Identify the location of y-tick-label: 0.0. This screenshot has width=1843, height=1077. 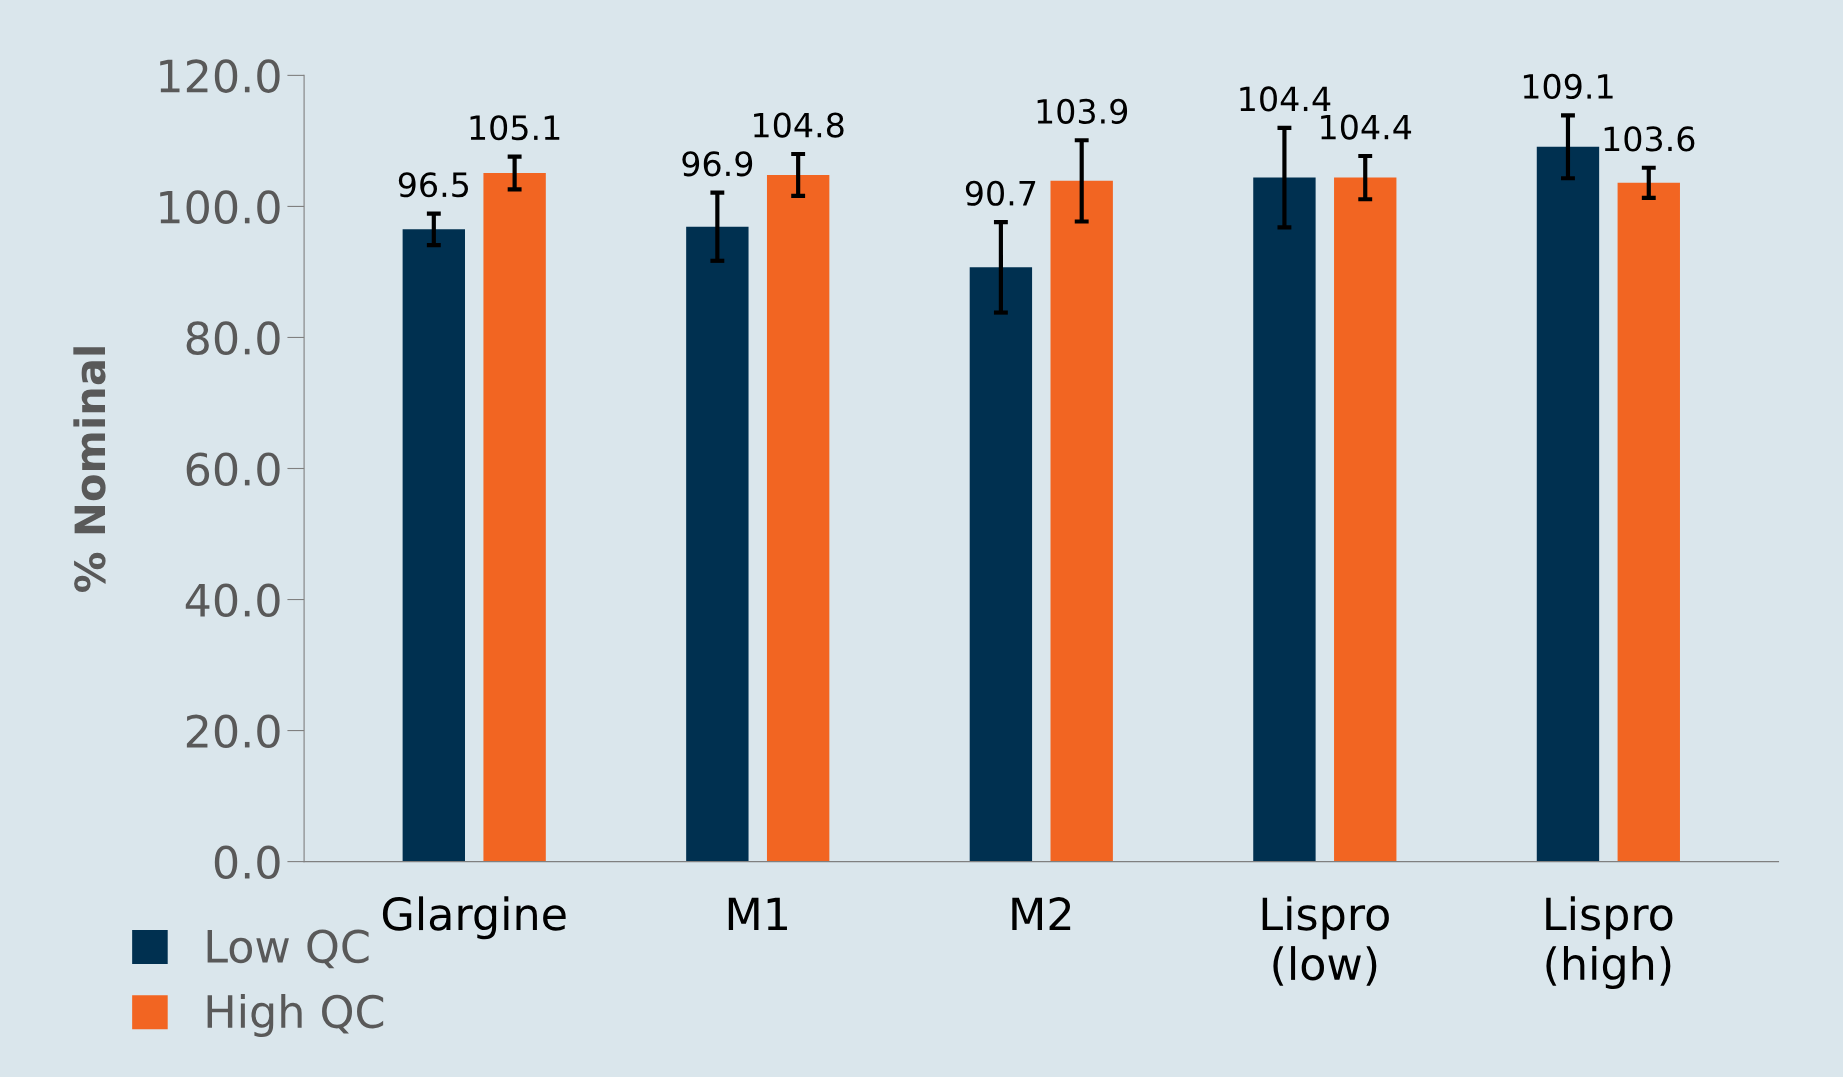
(247, 862).